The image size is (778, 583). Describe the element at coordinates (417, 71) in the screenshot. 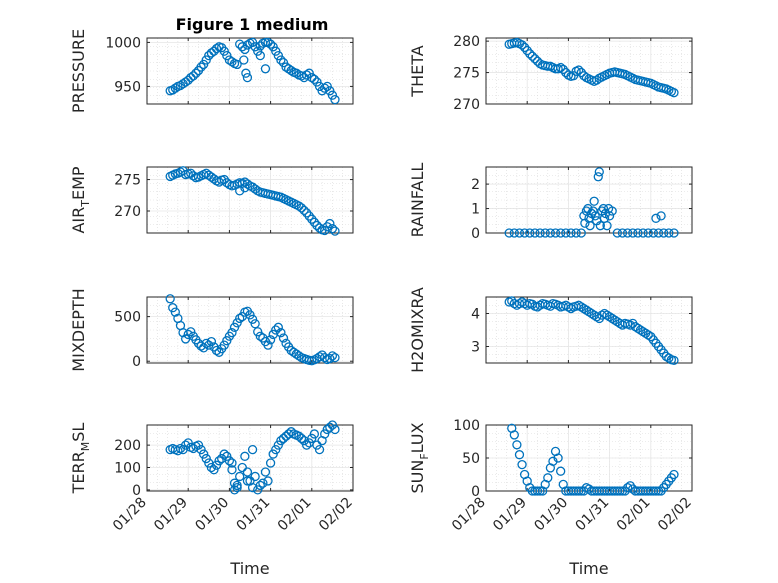

I see `y-axis-label: THETA` at that location.